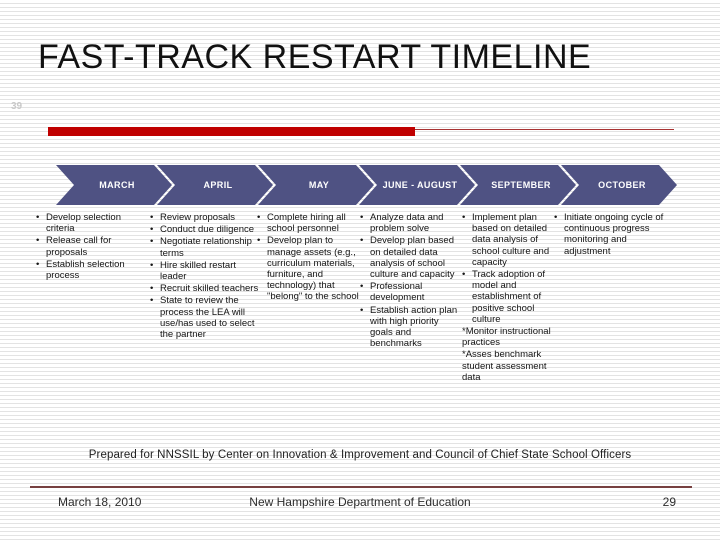 The width and height of the screenshot is (720, 540). What do you see at coordinates (117, 184) in the screenshot?
I see `chevron-month-label: MARCH` at bounding box center [117, 184].